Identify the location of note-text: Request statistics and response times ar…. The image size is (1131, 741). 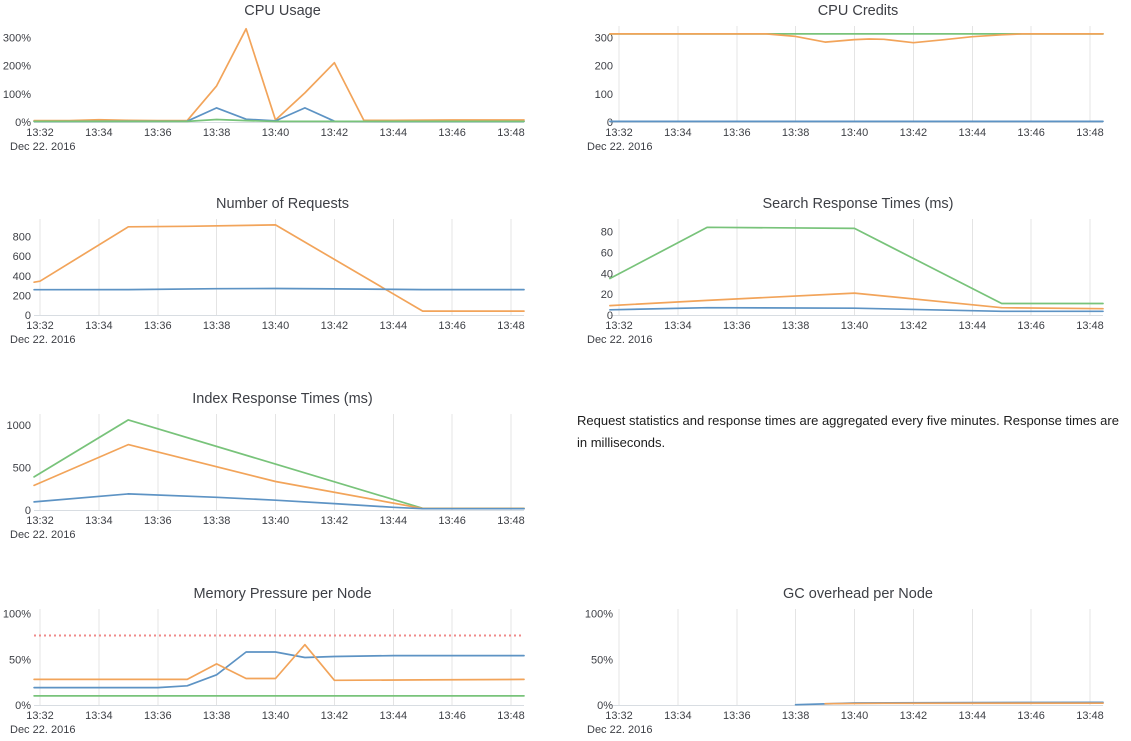
(848, 431).